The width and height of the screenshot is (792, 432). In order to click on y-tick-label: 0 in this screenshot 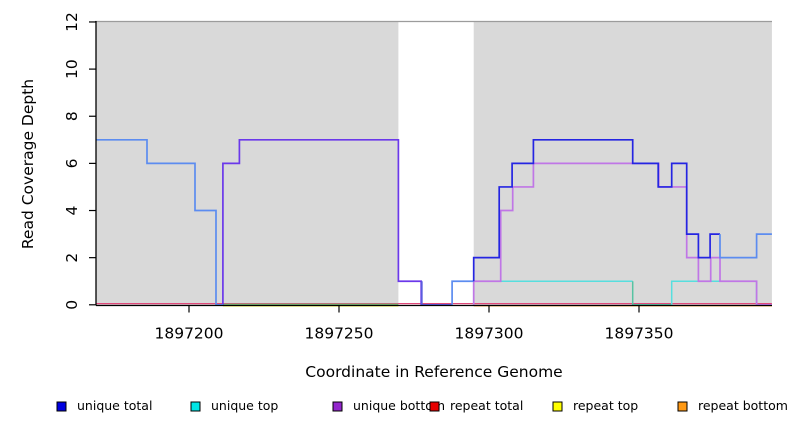, I will do `click(72, 305)`.